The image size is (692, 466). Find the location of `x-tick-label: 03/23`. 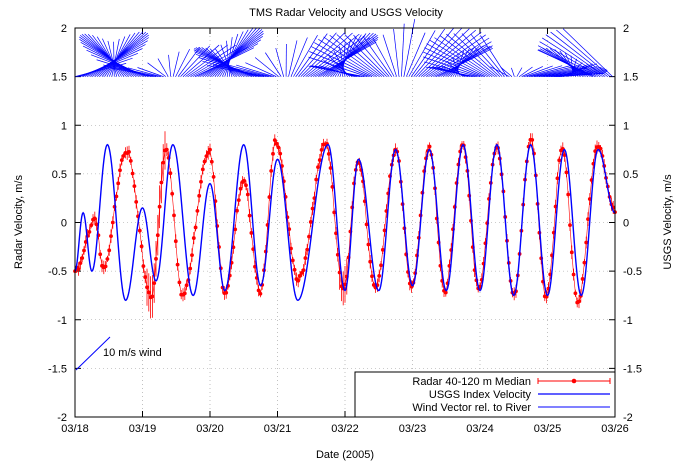

x-tick-label: 03/23 is located at coordinates (413, 429).